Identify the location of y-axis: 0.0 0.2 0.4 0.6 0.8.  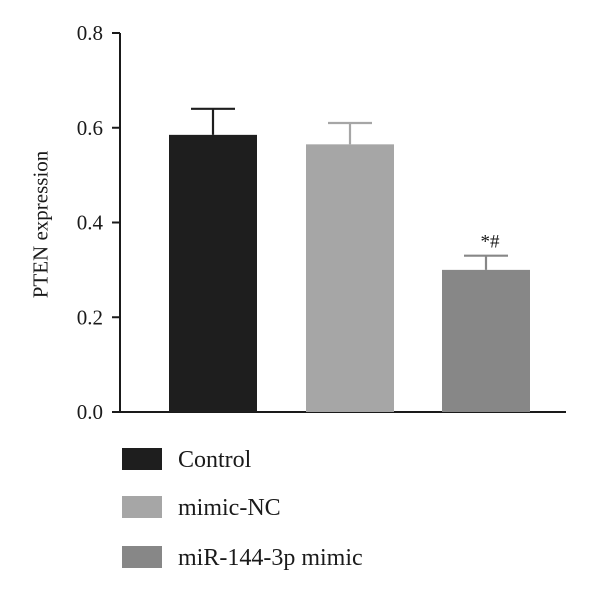
(99, 222).